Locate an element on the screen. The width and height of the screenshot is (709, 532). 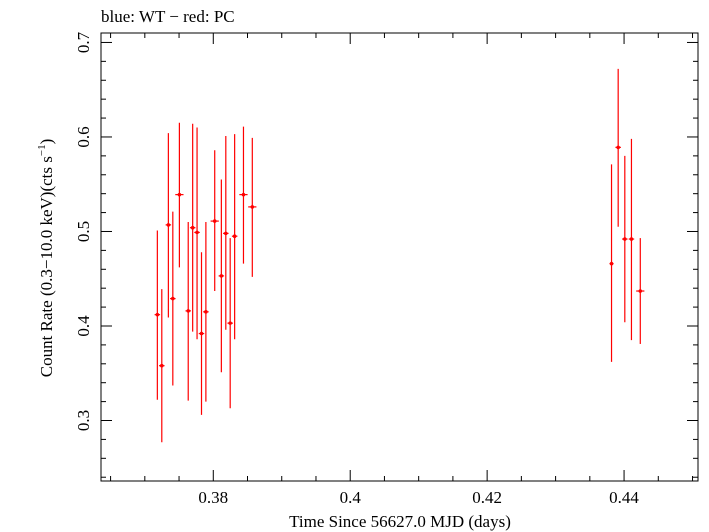
y-axis-label-superscript: −1 is located at coordinates (42, 150).